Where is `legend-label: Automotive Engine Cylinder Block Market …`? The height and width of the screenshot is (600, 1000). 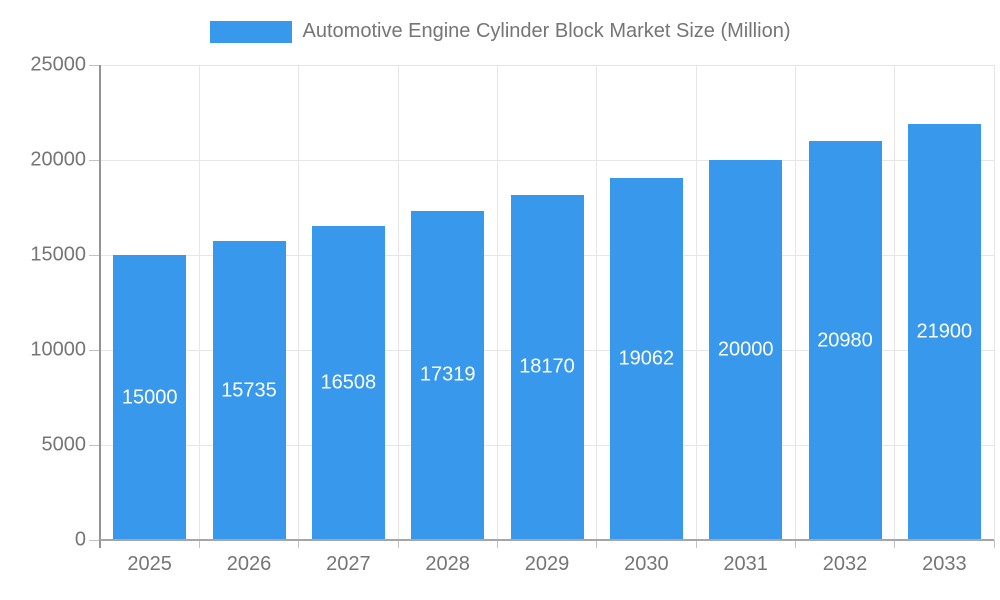
legend-label: Automotive Engine Cylinder Block Market … is located at coordinates (546, 31).